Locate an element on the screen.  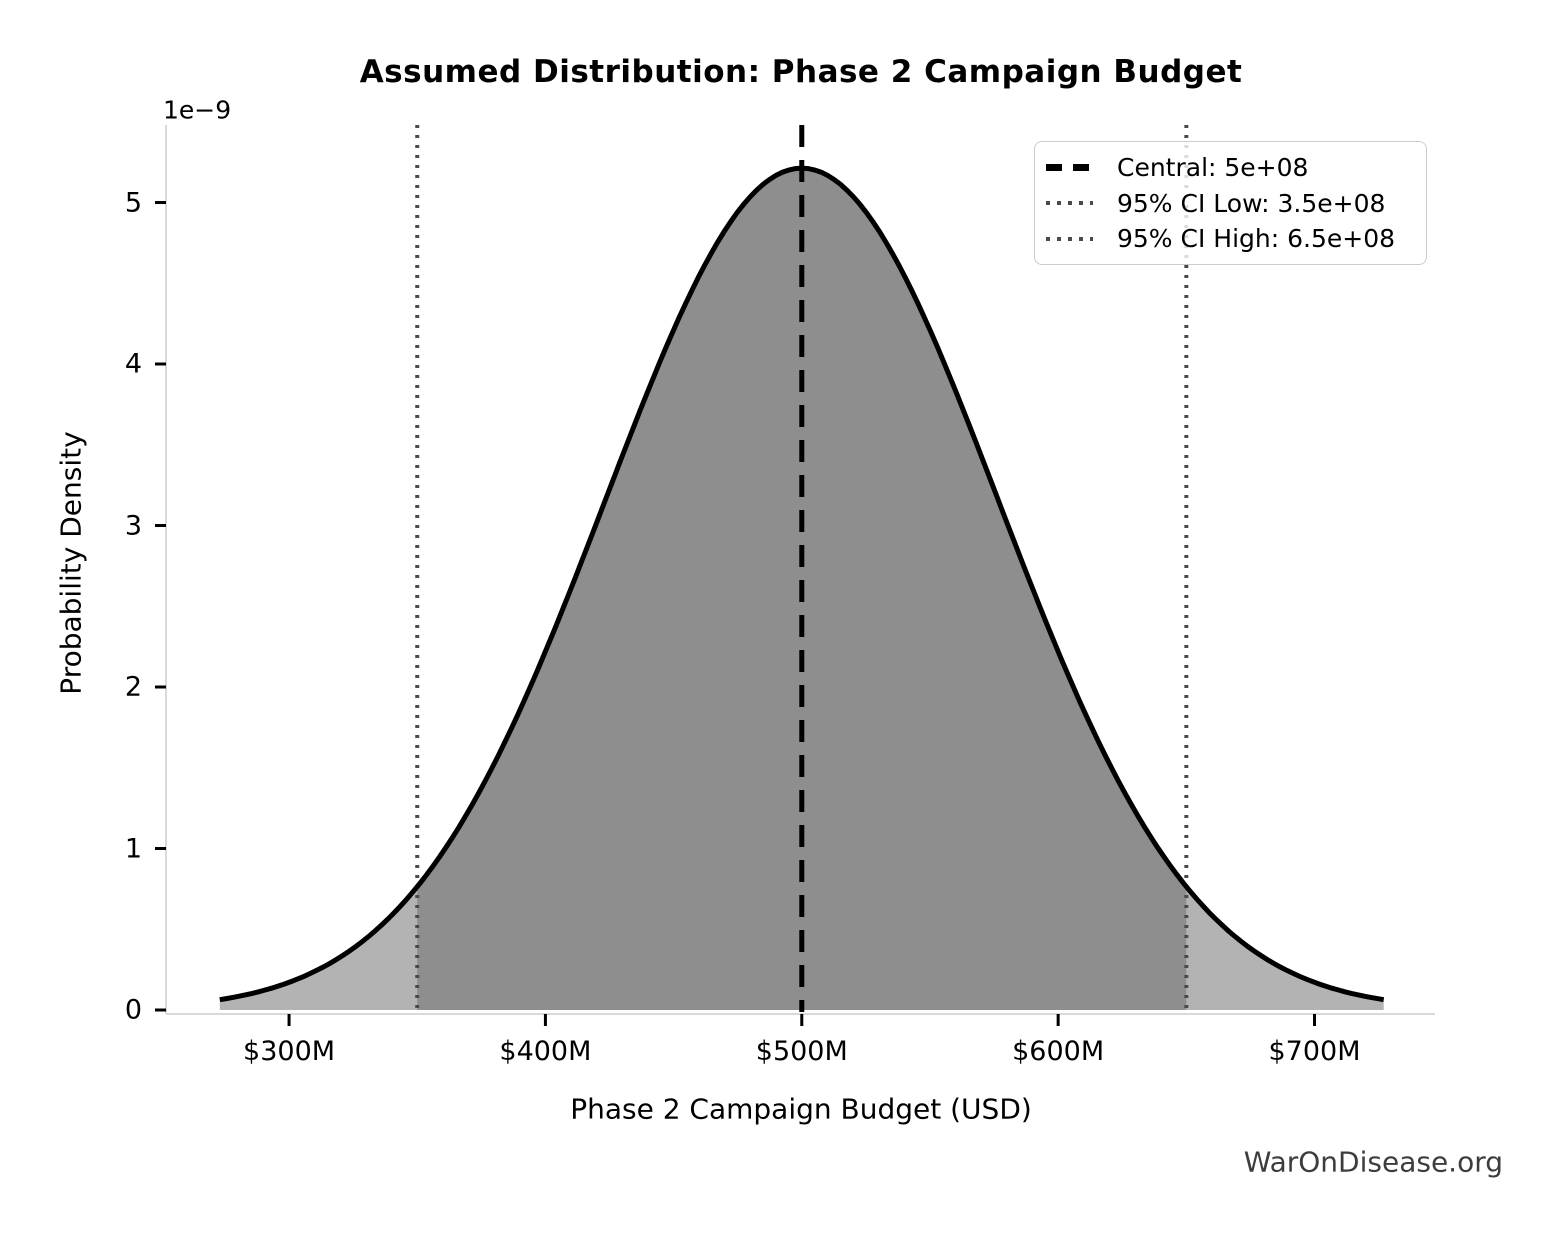
legend-row-ci-high: 95% CI High: 6.5e+08 is located at coordinates (1230, 238).